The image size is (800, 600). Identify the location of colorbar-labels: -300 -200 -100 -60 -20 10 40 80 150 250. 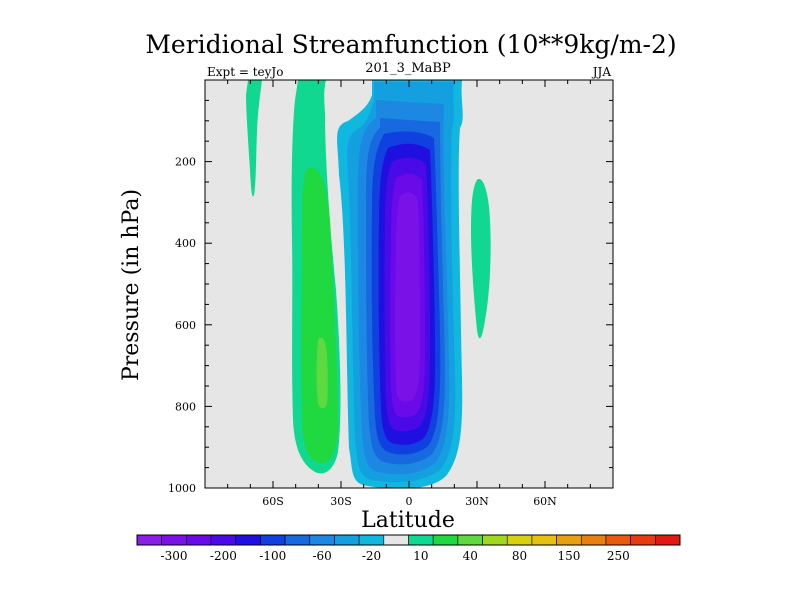
(395, 556).